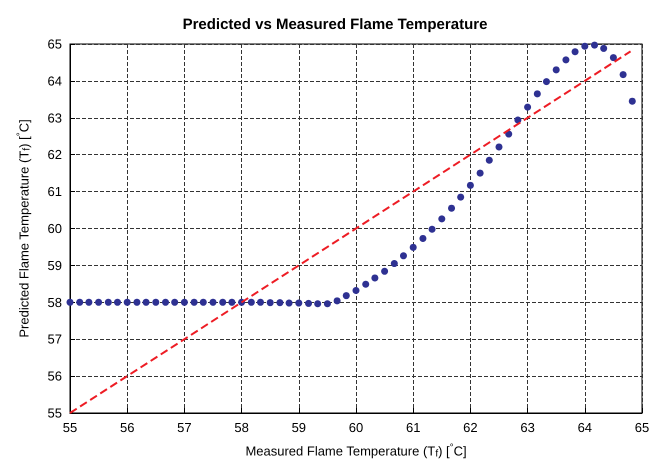  What do you see at coordinates (55, 339) in the screenshot?
I see `y-tick-label: 57` at bounding box center [55, 339].